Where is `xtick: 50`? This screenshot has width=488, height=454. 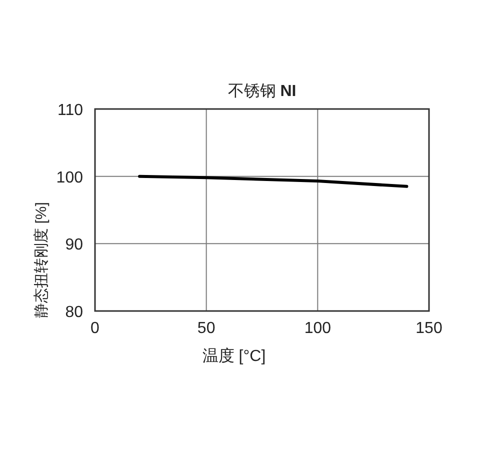
xtick: 50 is located at coordinates (206, 328).